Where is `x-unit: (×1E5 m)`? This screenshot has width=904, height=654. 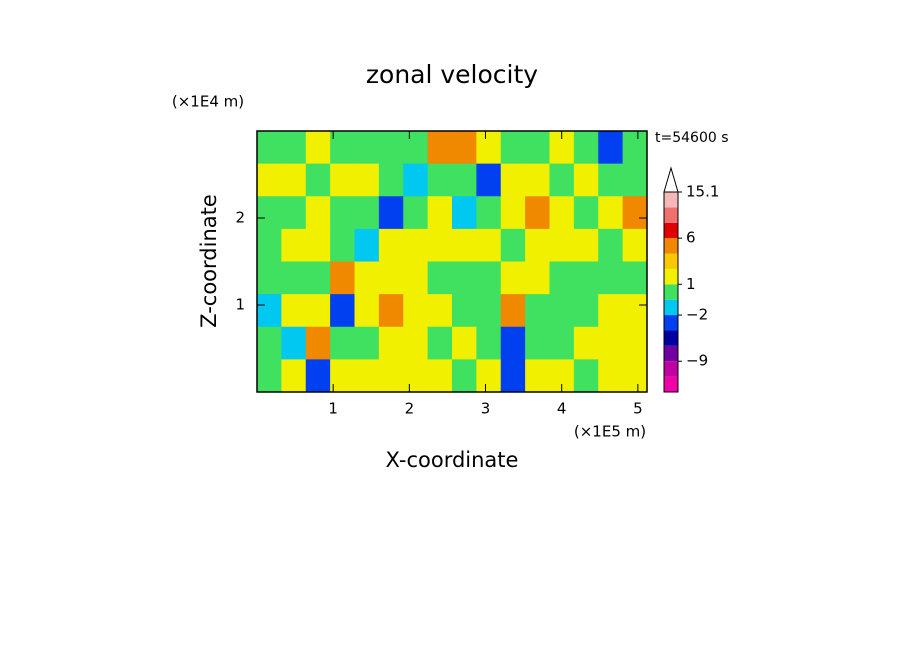 x-unit: (×1E5 m) is located at coordinates (610, 432).